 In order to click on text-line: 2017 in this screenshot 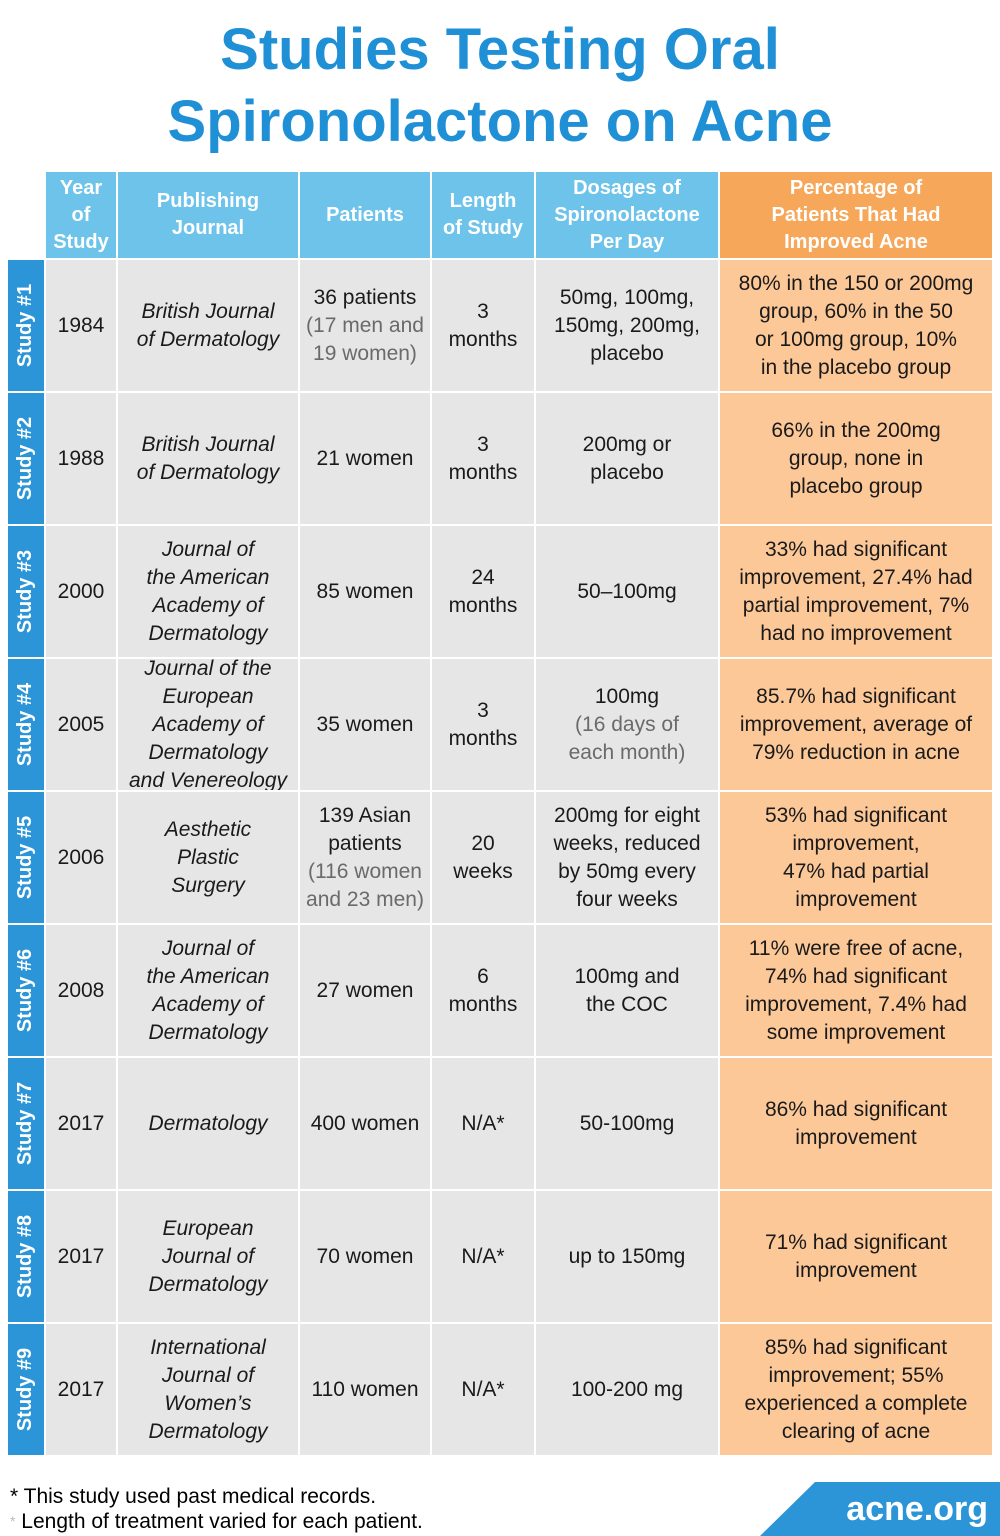, I will do `click(81, 1256)`.